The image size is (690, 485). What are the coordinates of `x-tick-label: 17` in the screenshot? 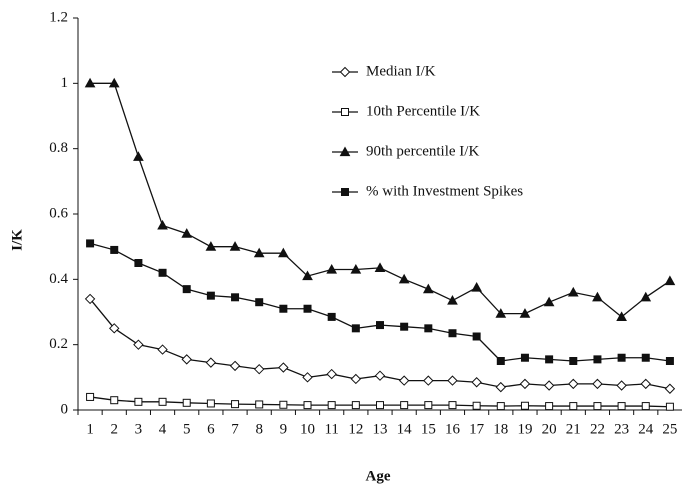 It's located at (477, 429).